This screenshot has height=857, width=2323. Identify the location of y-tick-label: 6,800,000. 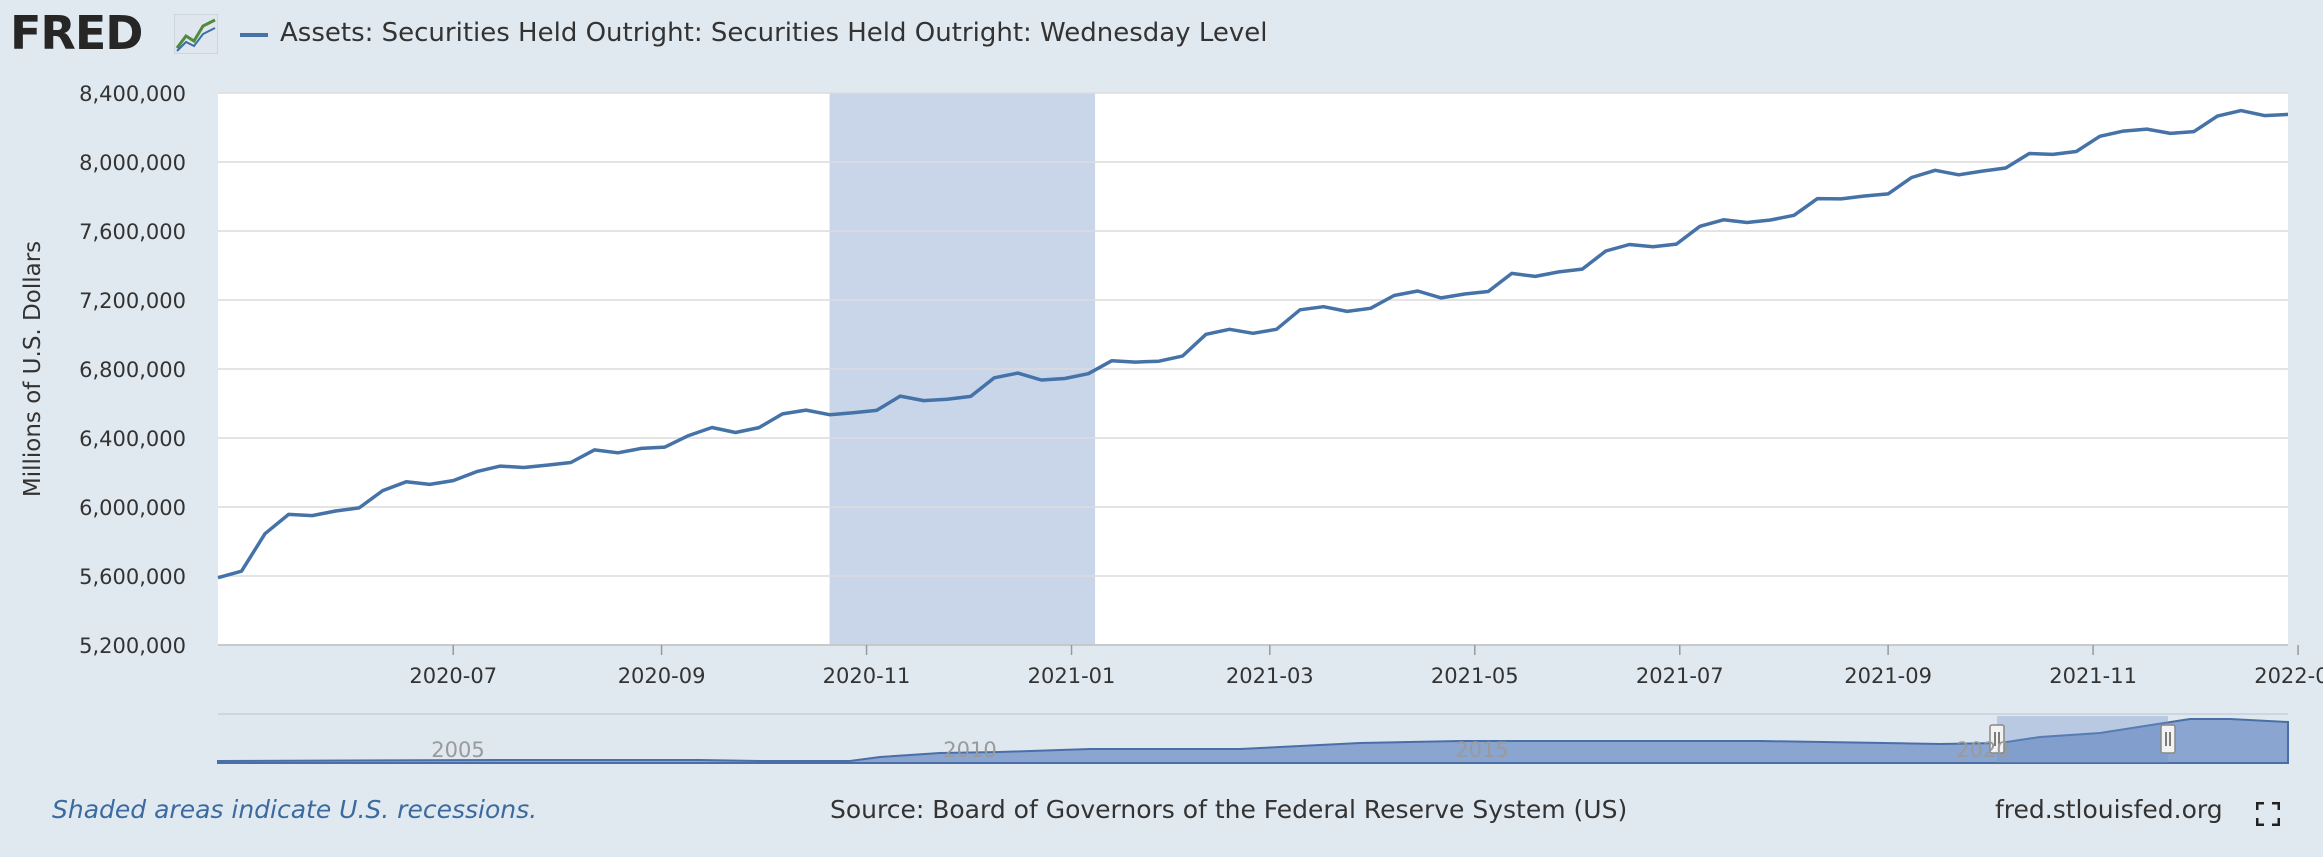
(132, 370).